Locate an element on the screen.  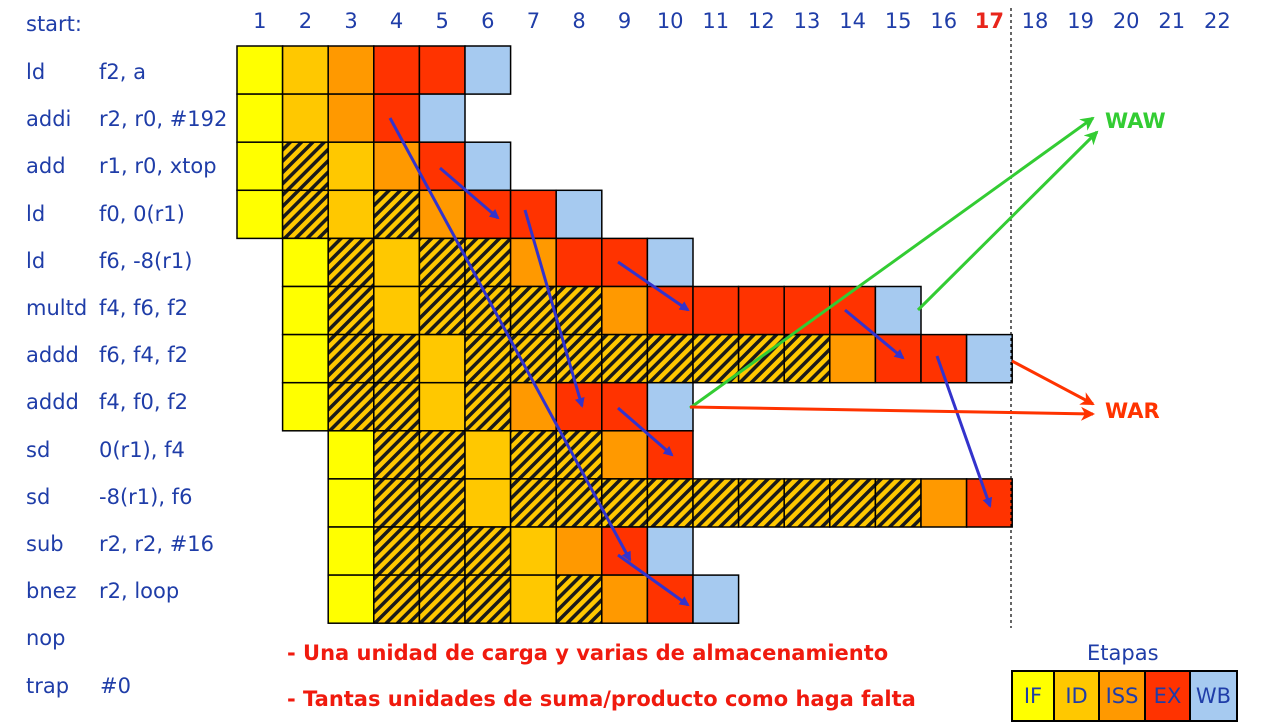
instruction-operands: f6, -8(r1) is located at coordinates (146, 260).